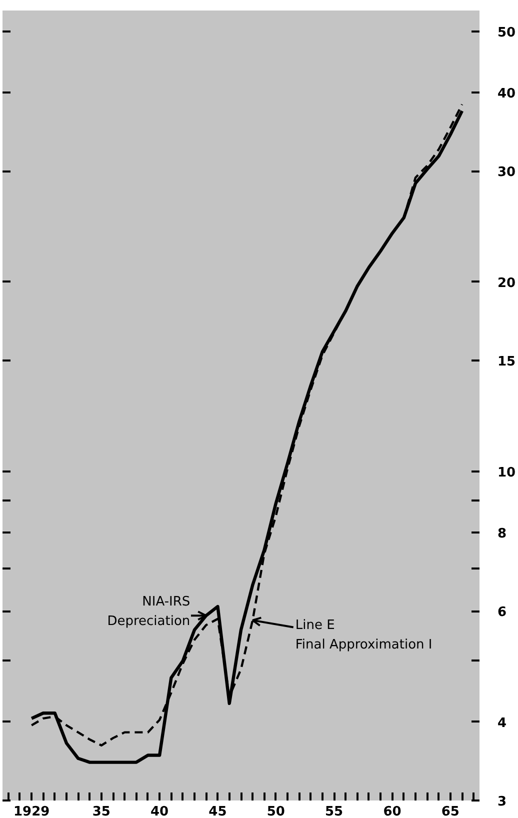 This screenshot has height=818, width=518. Describe the element at coordinates (507, 472) in the screenshot. I see `y-tick-label: 10` at that location.